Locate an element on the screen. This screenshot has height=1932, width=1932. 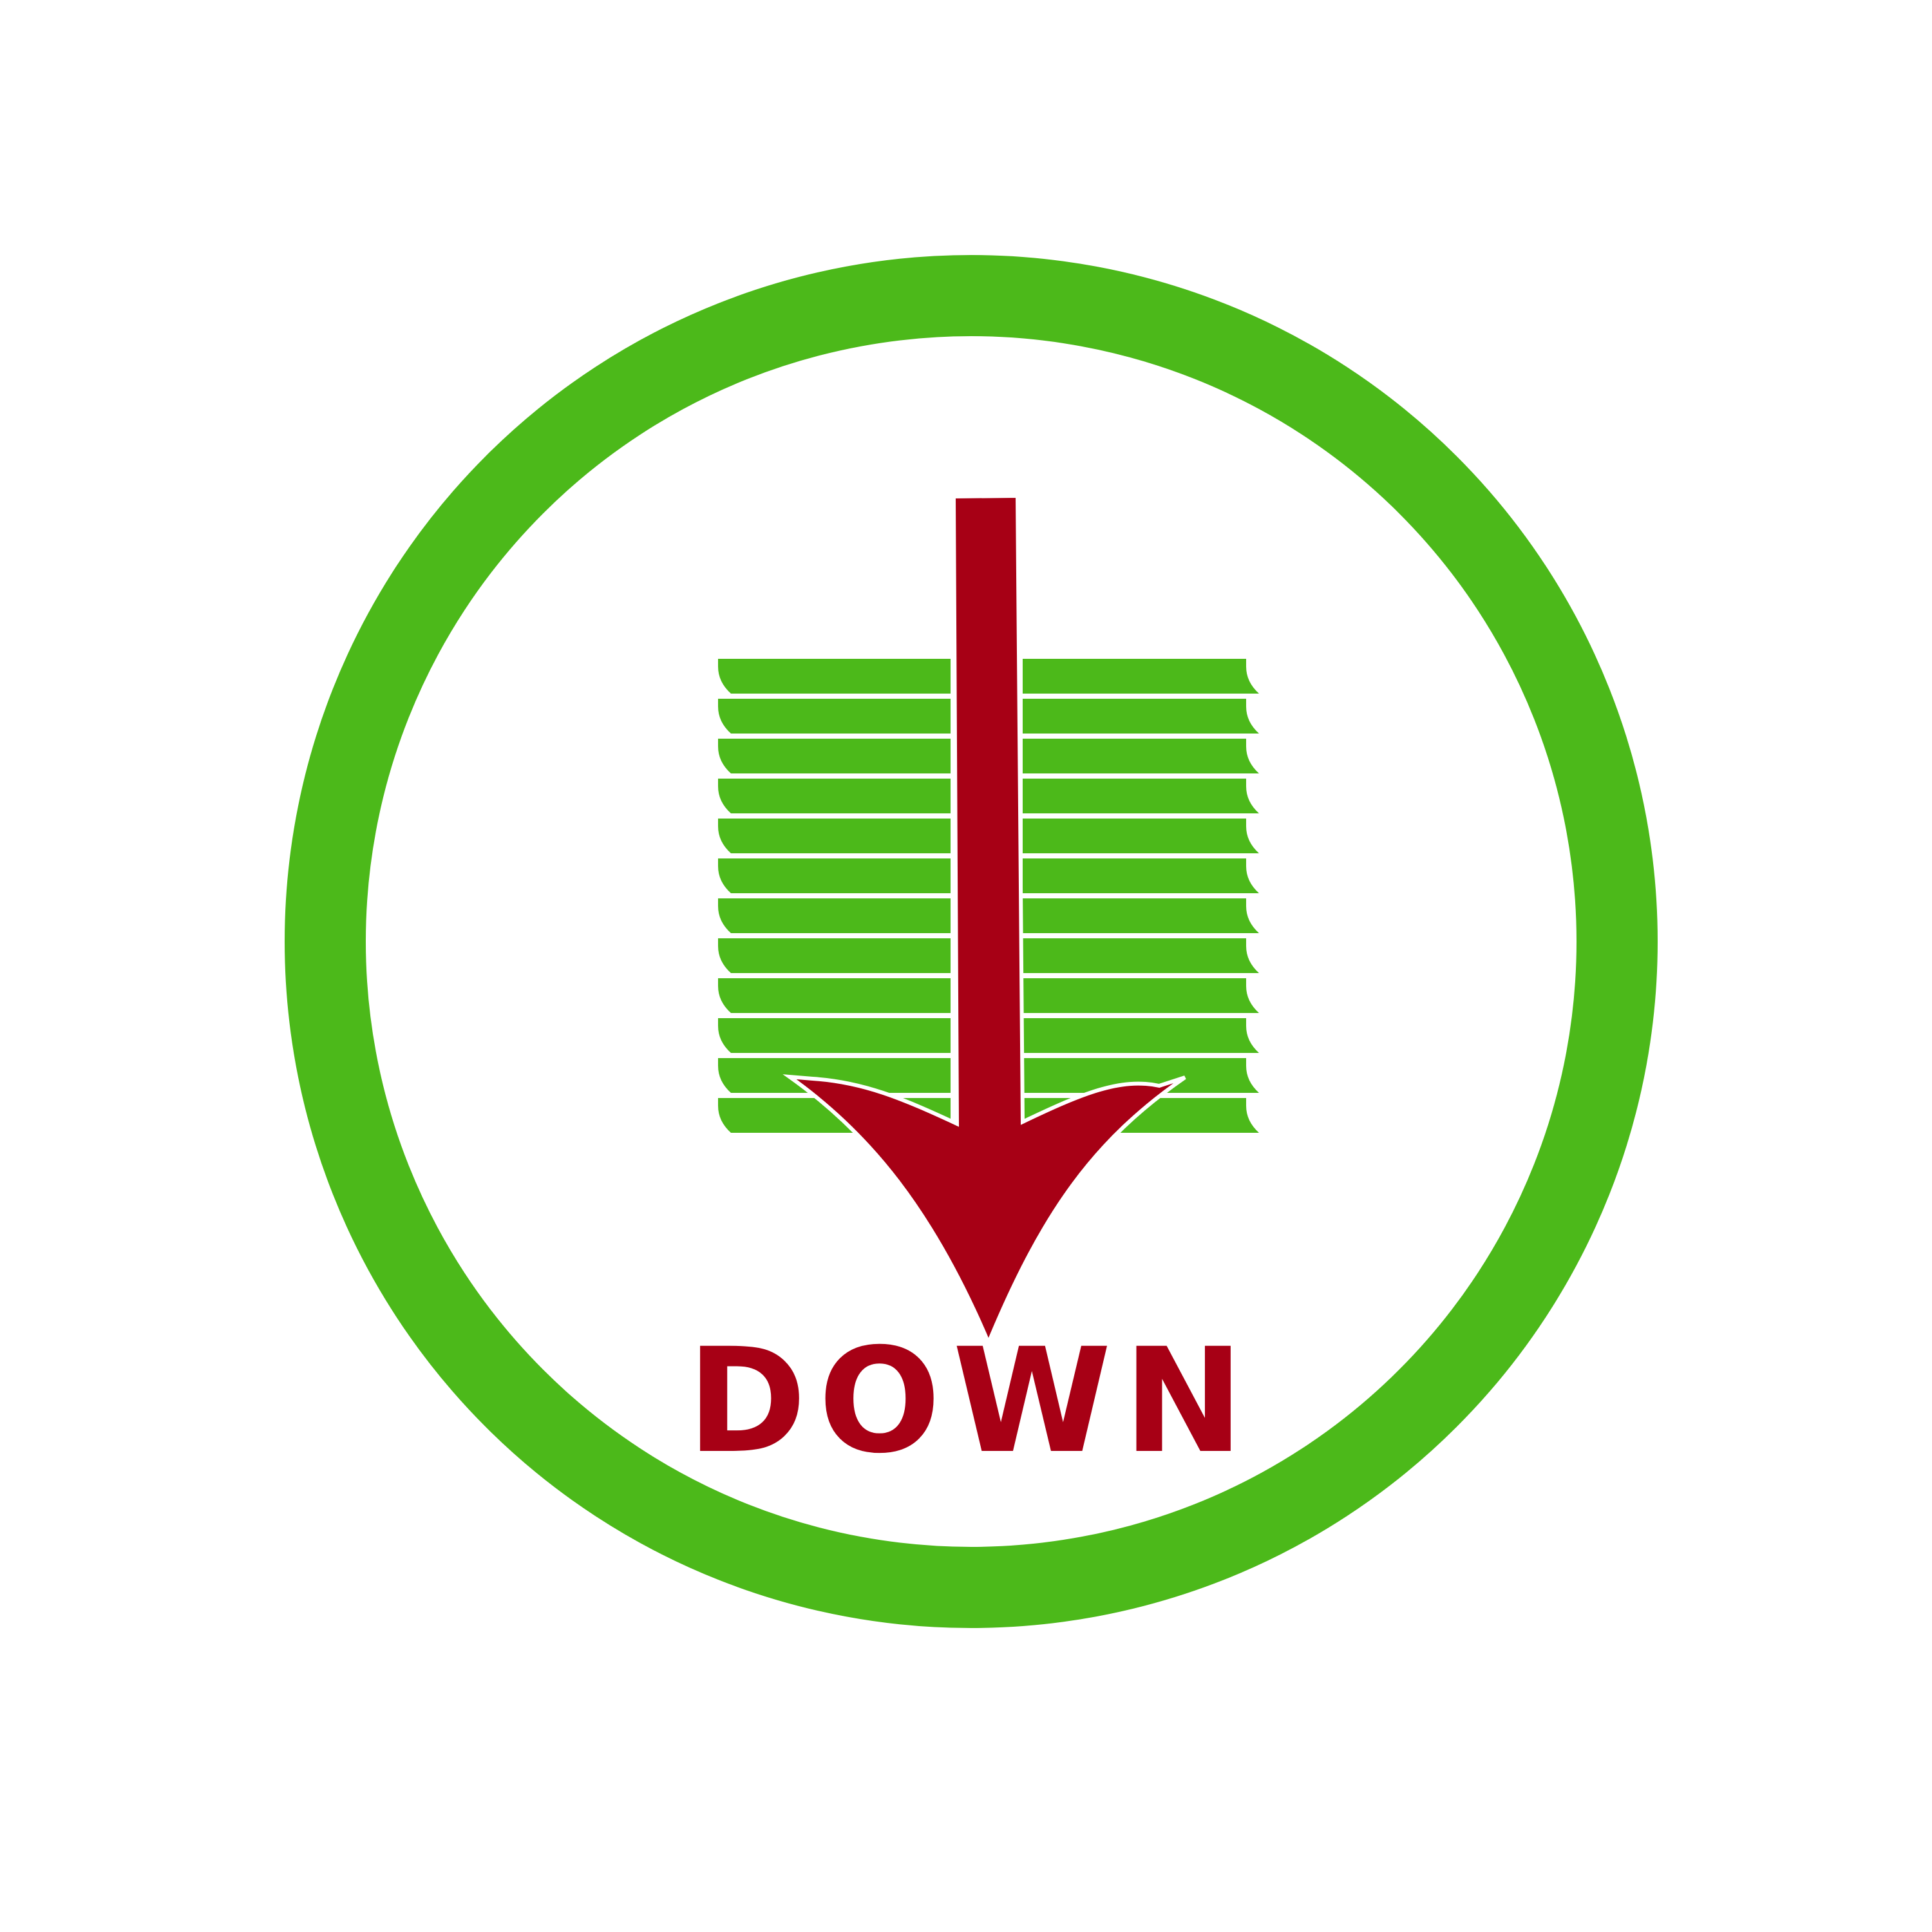
down-arrow-icon is located at coordinates (984, 920).